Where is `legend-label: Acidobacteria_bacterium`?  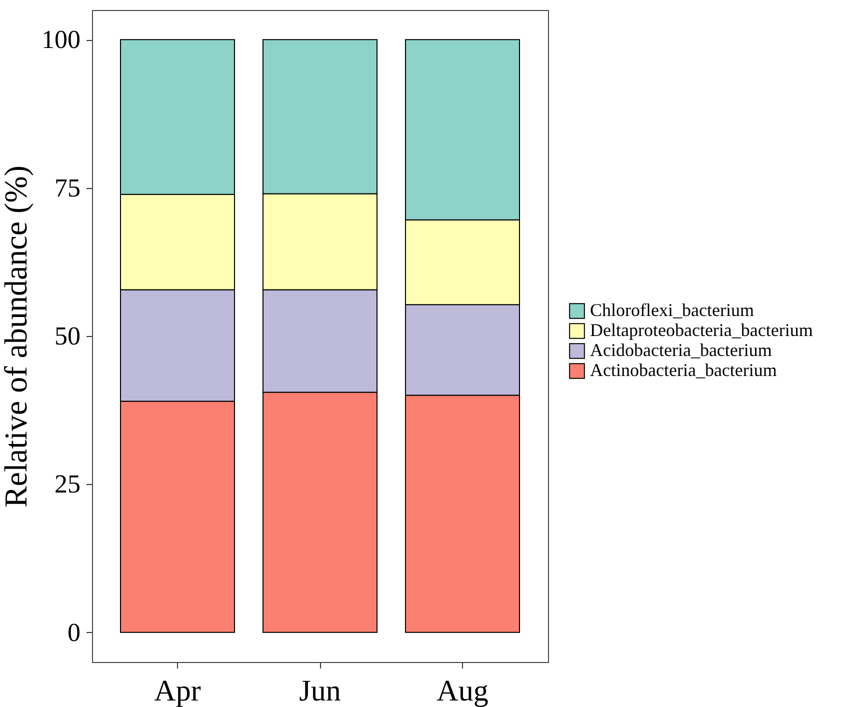
legend-label: Acidobacteria_bacterium is located at coordinates (681, 350).